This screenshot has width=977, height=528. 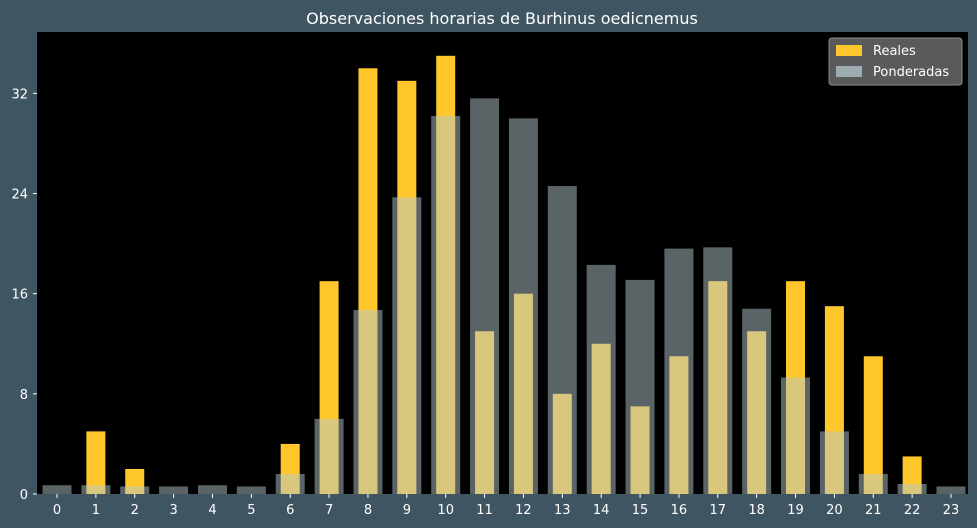 I want to click on x-tick-label-8: 8, so click(x=368, y=510).